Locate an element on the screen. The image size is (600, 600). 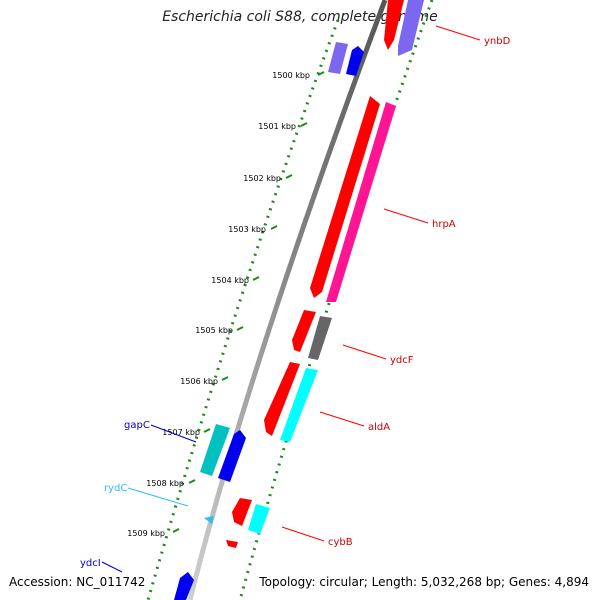
gene-aldA is located at coordinates (299, 405).